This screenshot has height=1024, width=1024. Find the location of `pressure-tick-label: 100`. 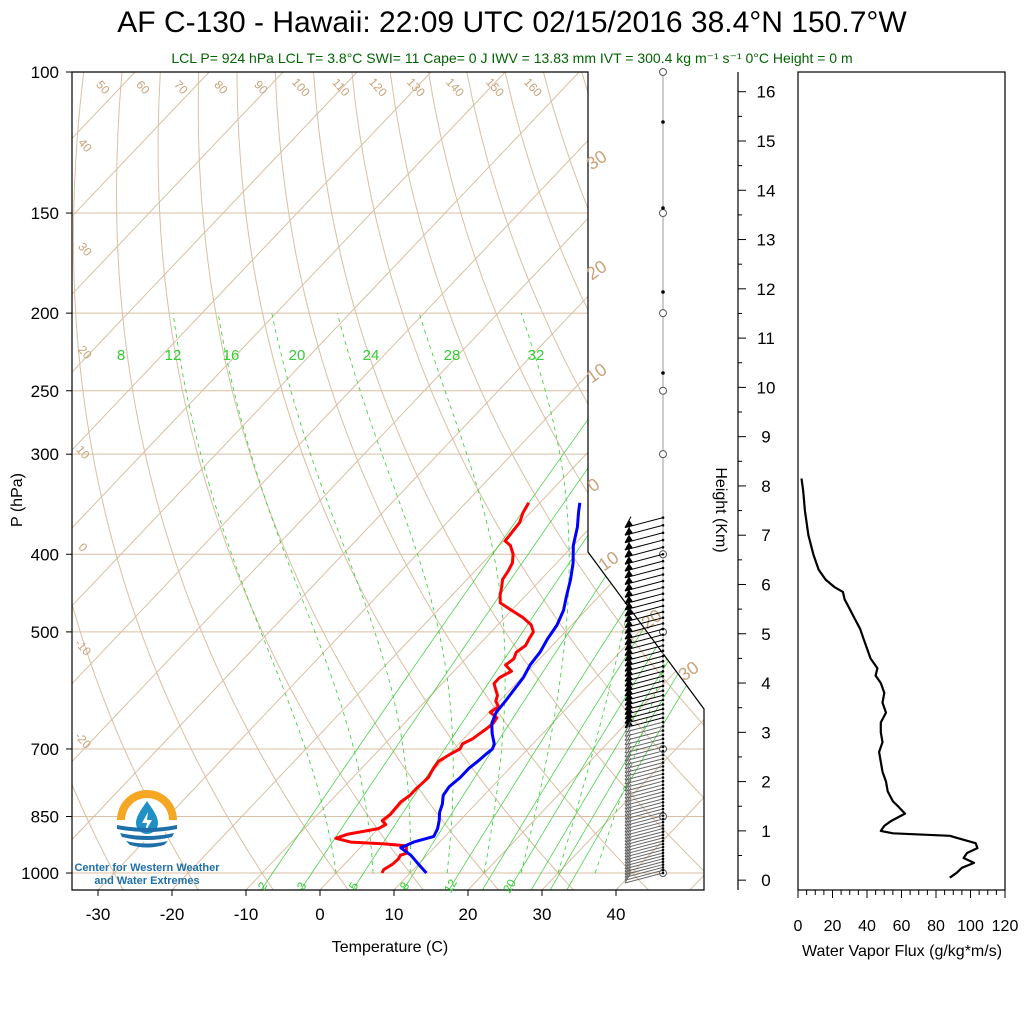

pressure-tick-label: 100 is located at coordinates (45, 72).